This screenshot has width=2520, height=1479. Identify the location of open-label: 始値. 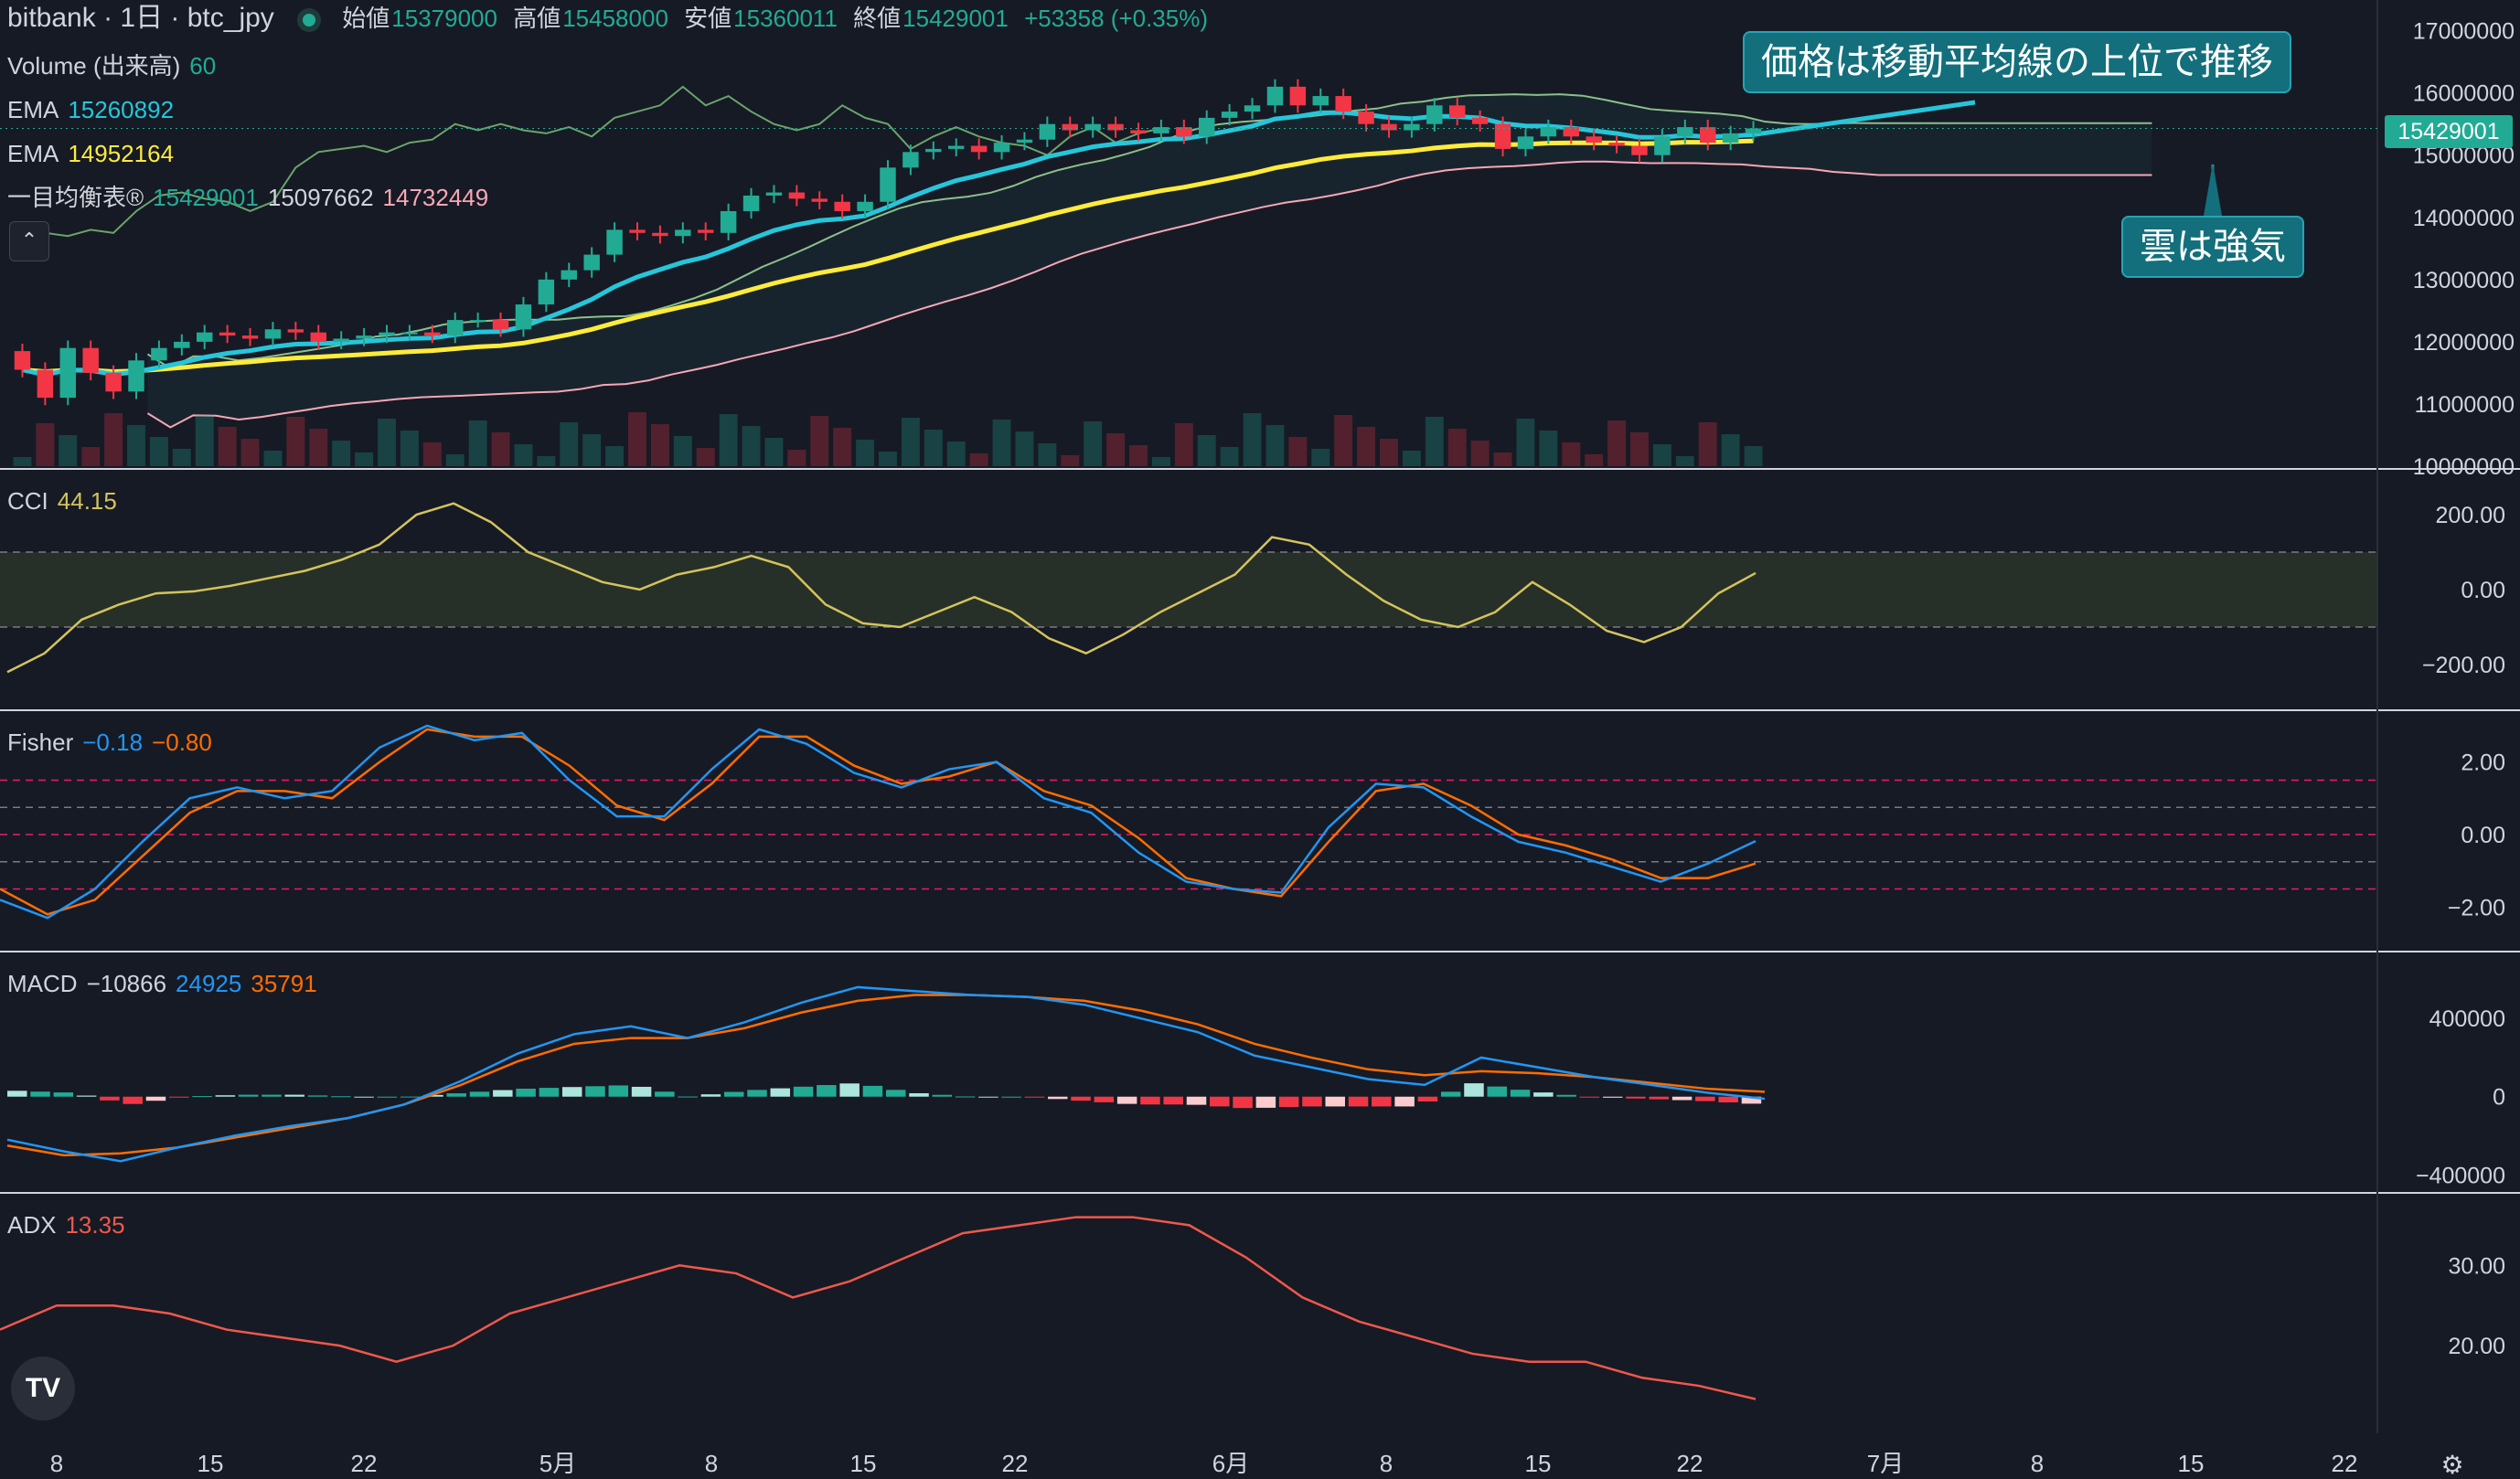
(366, 18).